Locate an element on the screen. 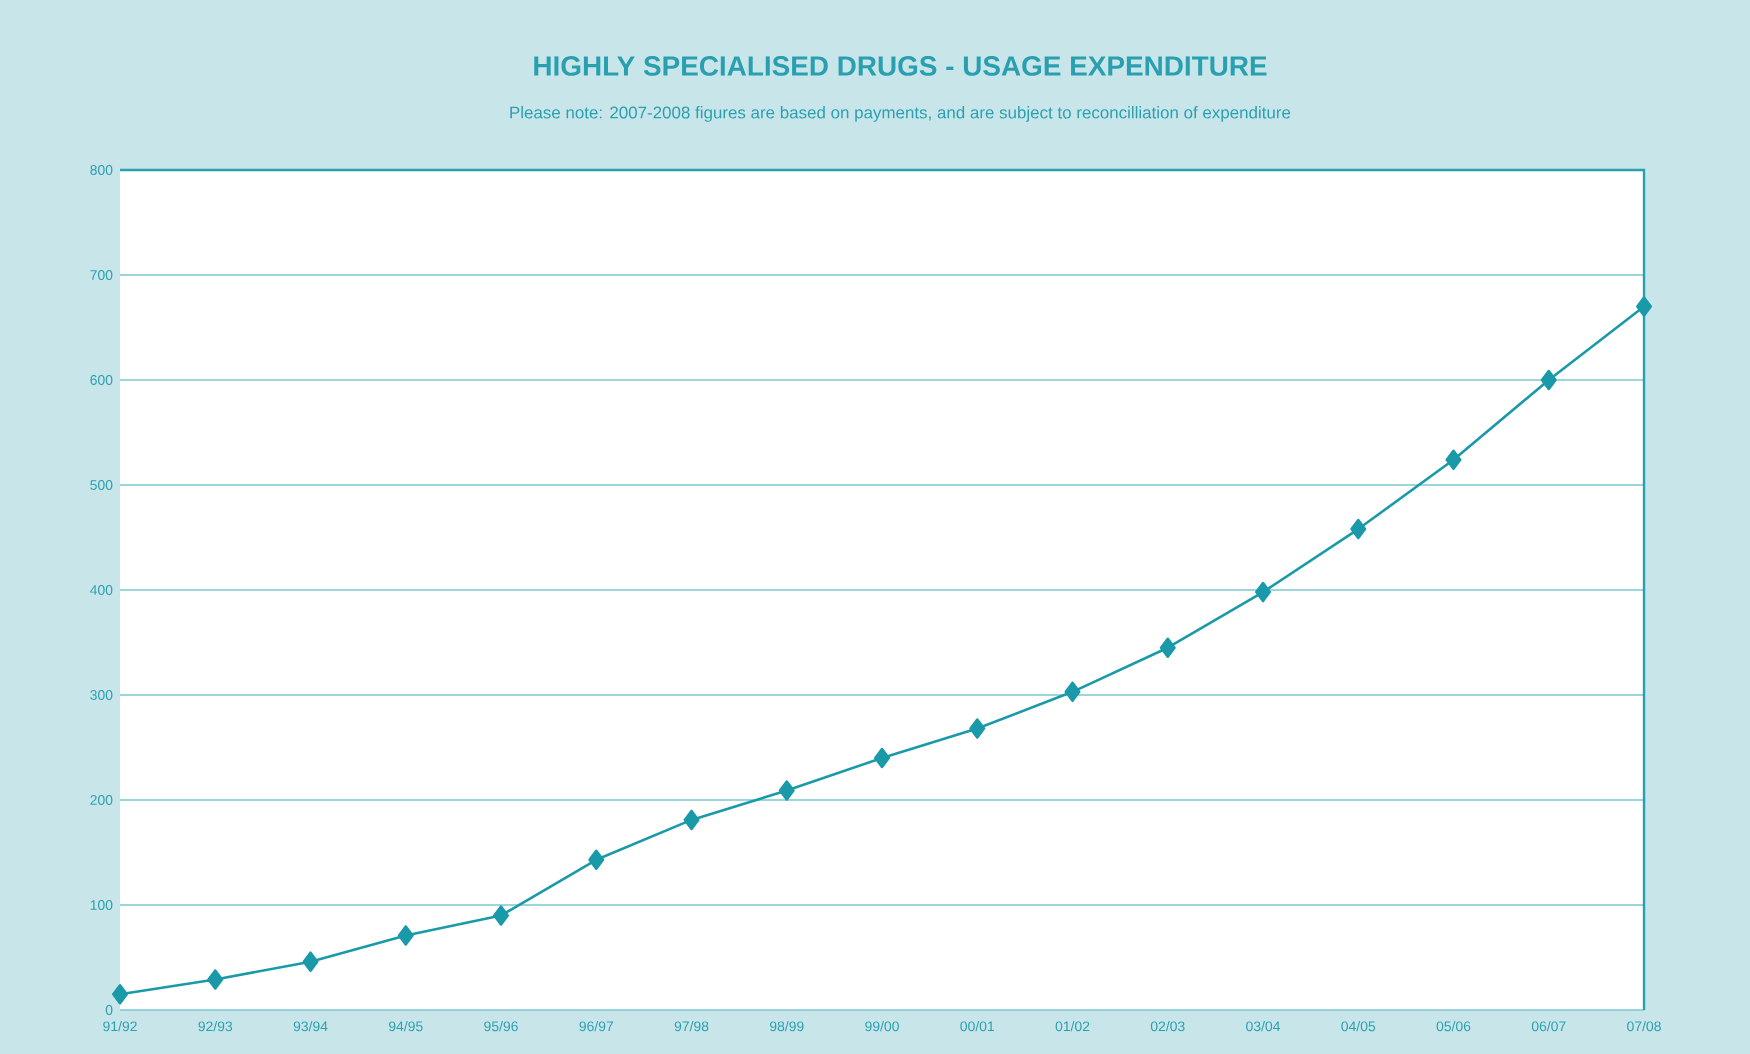  chart-subtitle: Please note: 2007-2008 figures are based on payments, and are subject to reconcilliation of expenditure is located at coordinates (900, 114).